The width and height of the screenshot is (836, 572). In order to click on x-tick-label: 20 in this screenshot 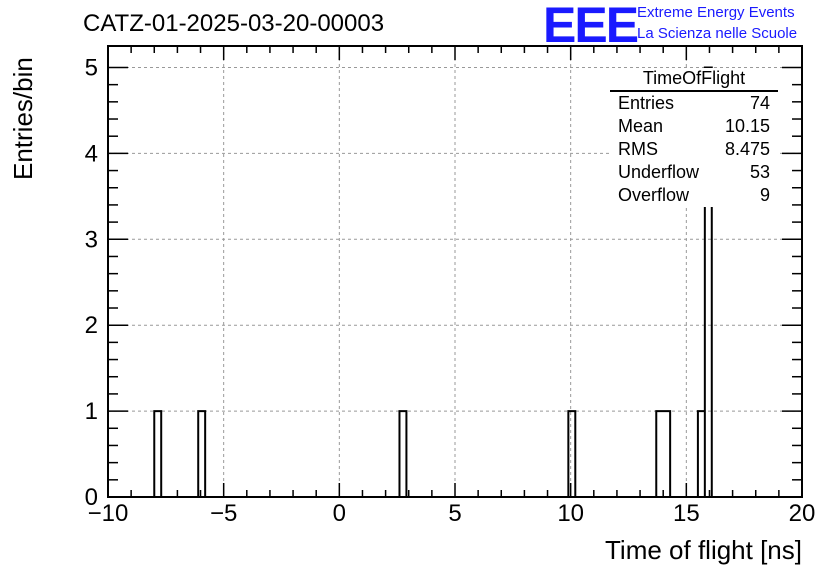, I will do `click(802, 513)`.